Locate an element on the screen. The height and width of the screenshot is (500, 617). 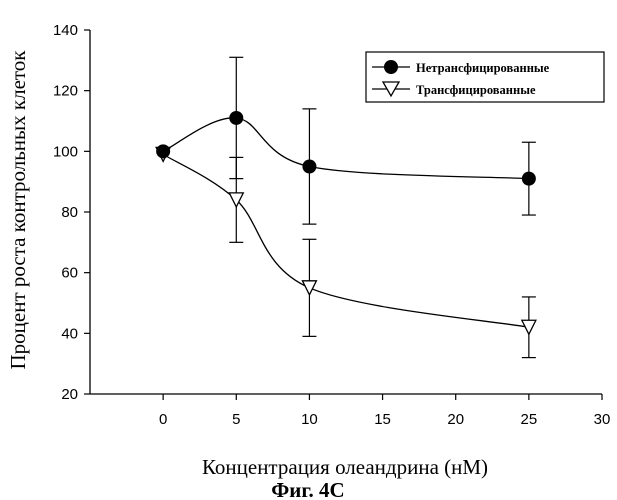
y-tick-label: 20 is located at coordinates (69, 394).